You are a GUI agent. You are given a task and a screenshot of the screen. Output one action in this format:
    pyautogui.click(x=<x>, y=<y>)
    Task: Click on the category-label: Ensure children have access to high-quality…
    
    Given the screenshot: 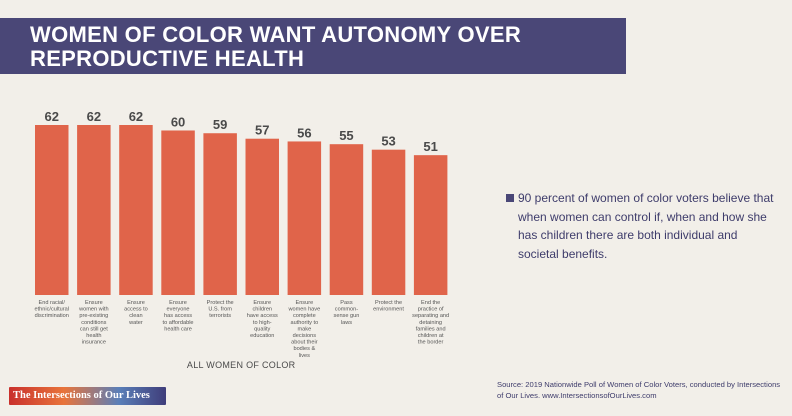 What is the action you would take?
    pyautogui.click(x=262, y=319)
    